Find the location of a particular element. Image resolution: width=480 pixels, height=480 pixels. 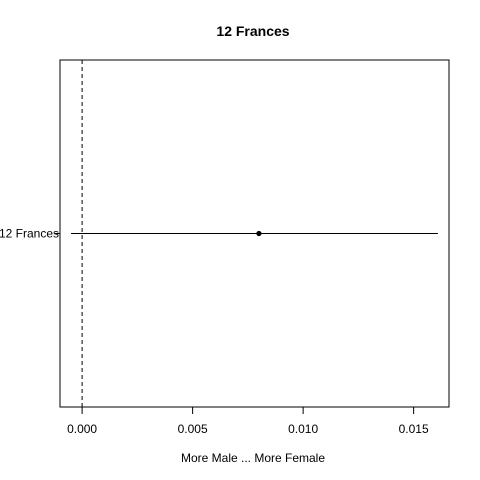

x-tick-label: 0.005 is located at coordinates (193, 429).